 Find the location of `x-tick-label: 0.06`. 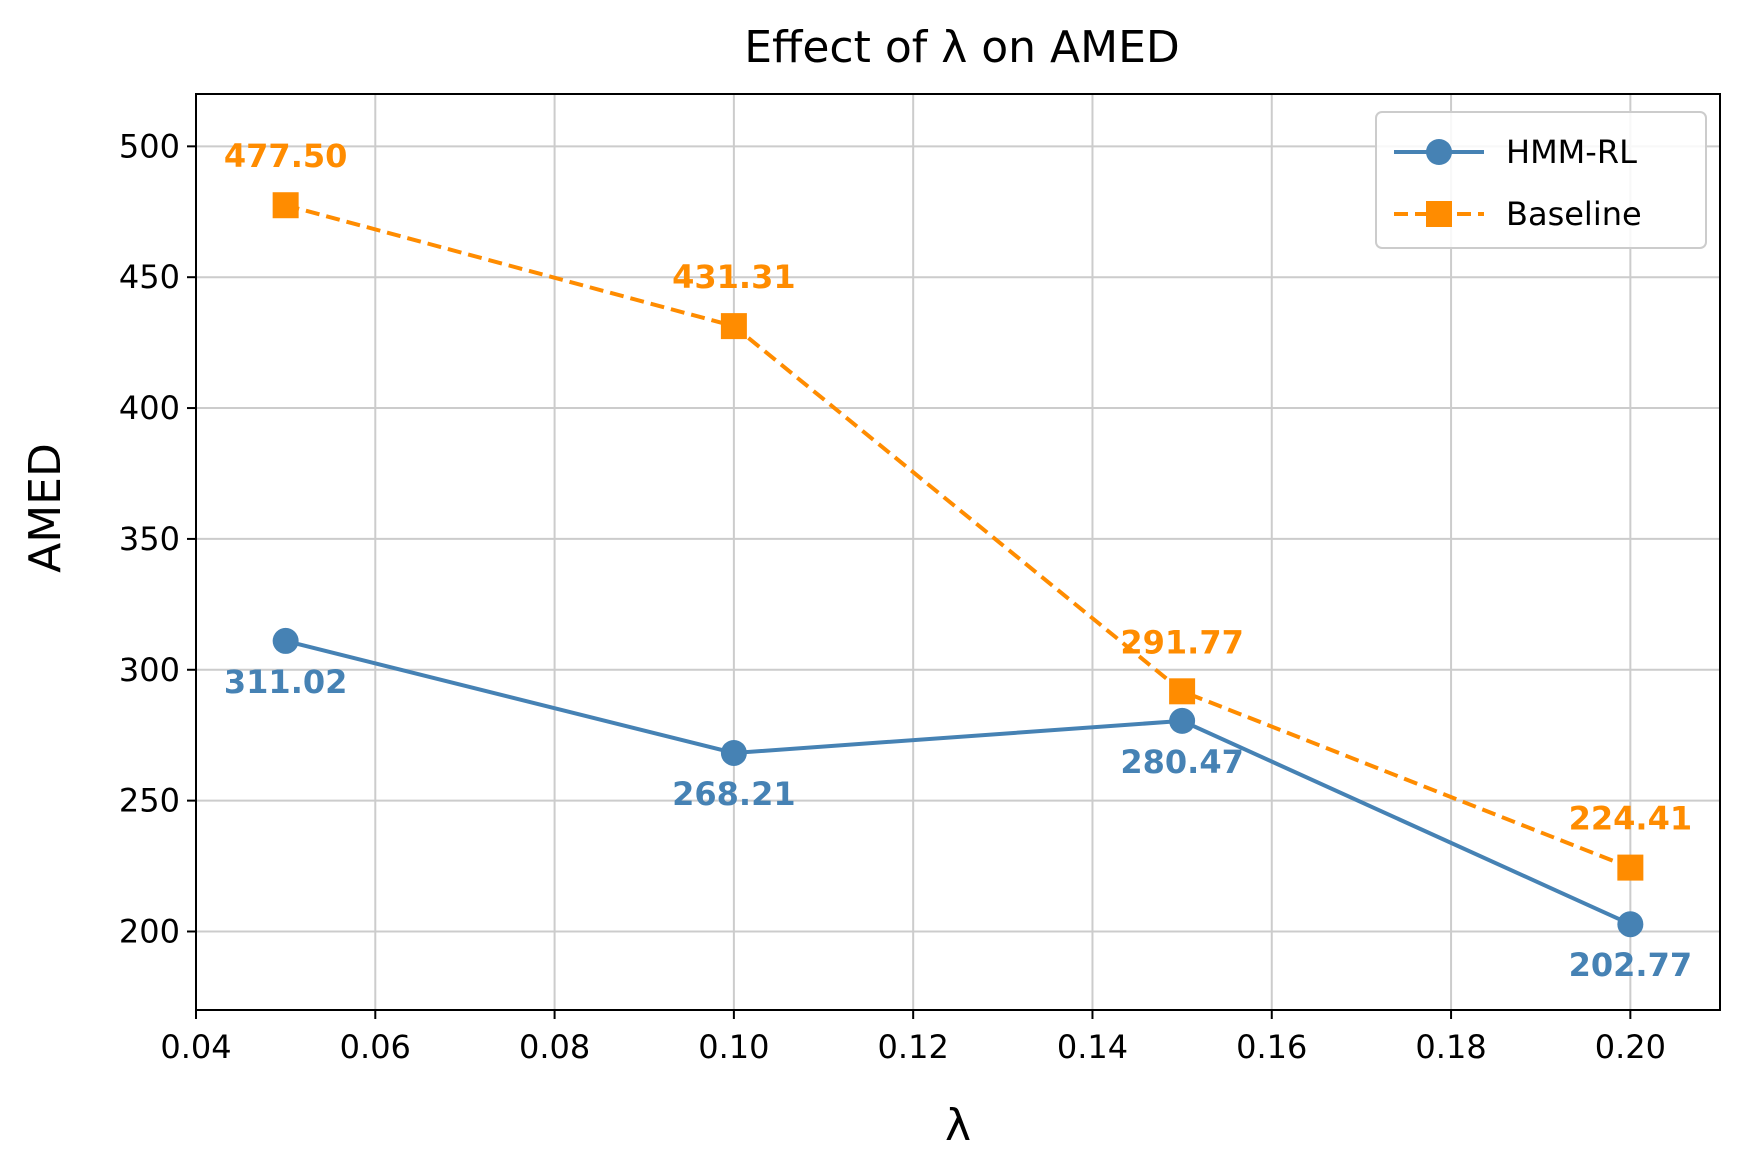

x-tick-label: 0.06 is located at coordinates (375, 1047).